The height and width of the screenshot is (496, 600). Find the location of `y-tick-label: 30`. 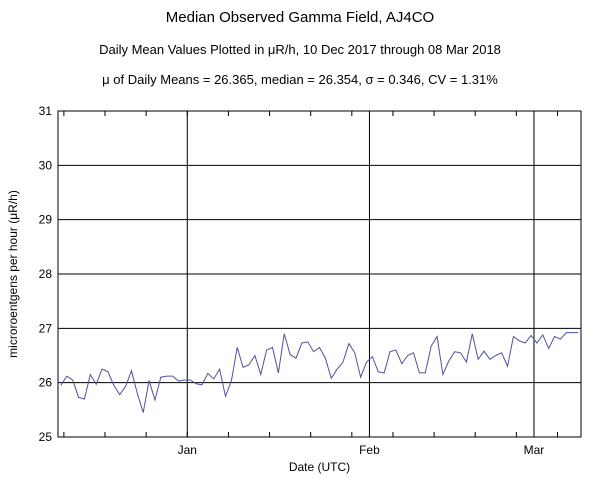

y-tick-label: 30 is located at coordinates (46, 165).